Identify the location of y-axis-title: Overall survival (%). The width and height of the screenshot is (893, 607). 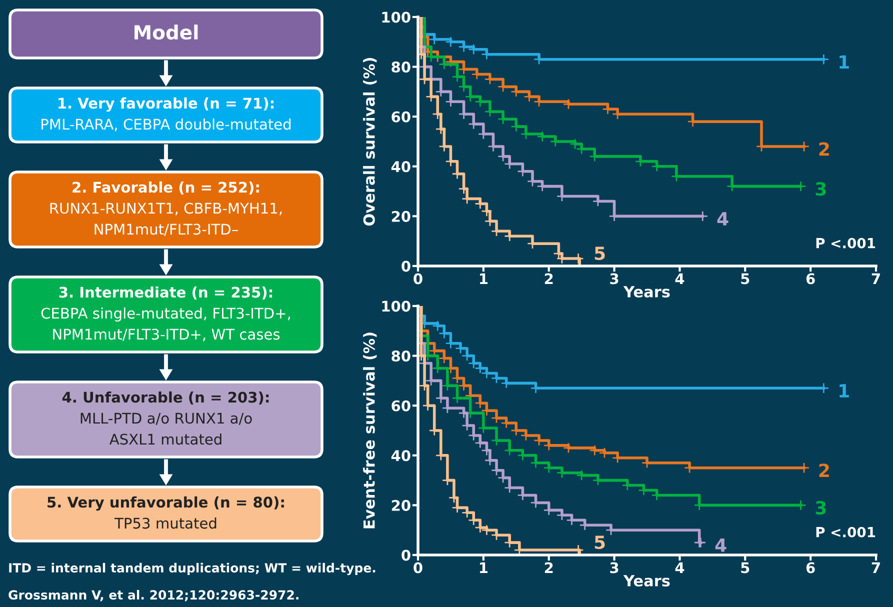
(370, 142).